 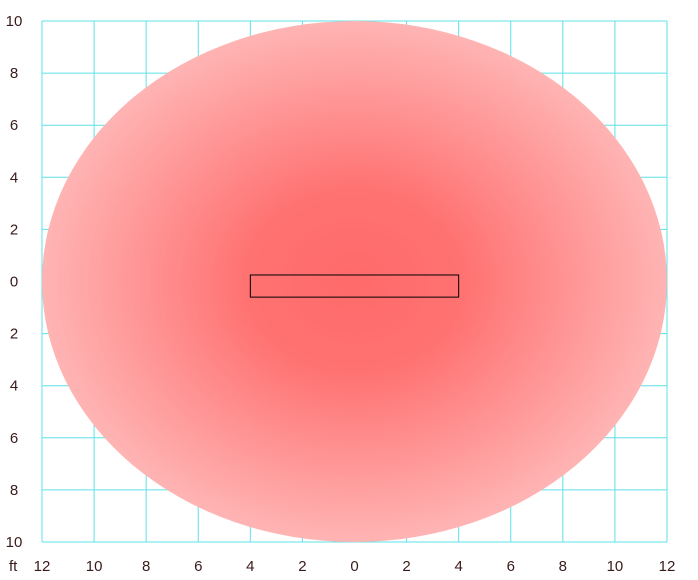 I want to click on fixture-rectangle, so click(x=354, y=286).